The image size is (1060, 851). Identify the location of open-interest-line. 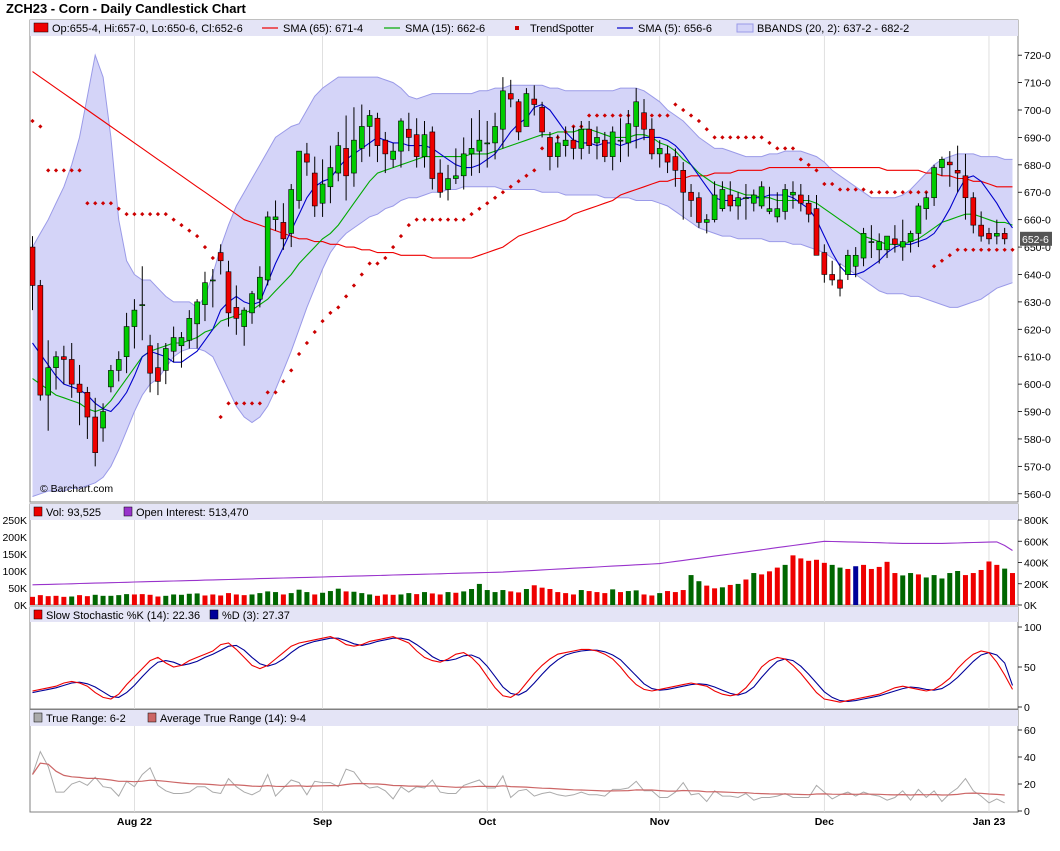
(522, 563).